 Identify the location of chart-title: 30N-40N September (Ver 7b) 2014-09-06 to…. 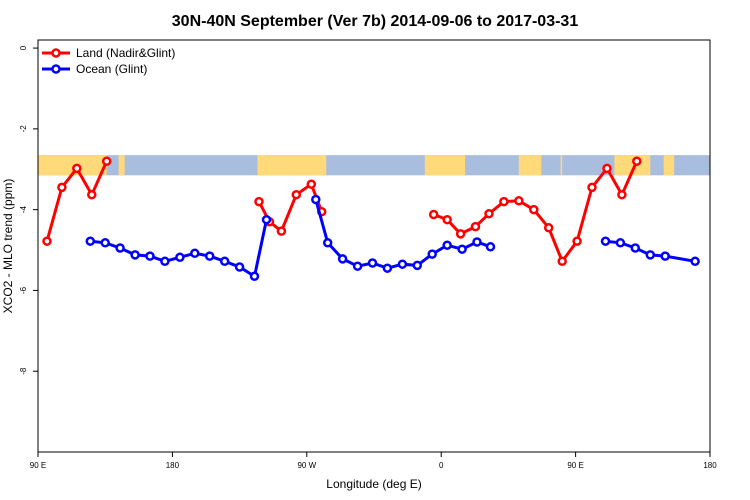
(375, 21).